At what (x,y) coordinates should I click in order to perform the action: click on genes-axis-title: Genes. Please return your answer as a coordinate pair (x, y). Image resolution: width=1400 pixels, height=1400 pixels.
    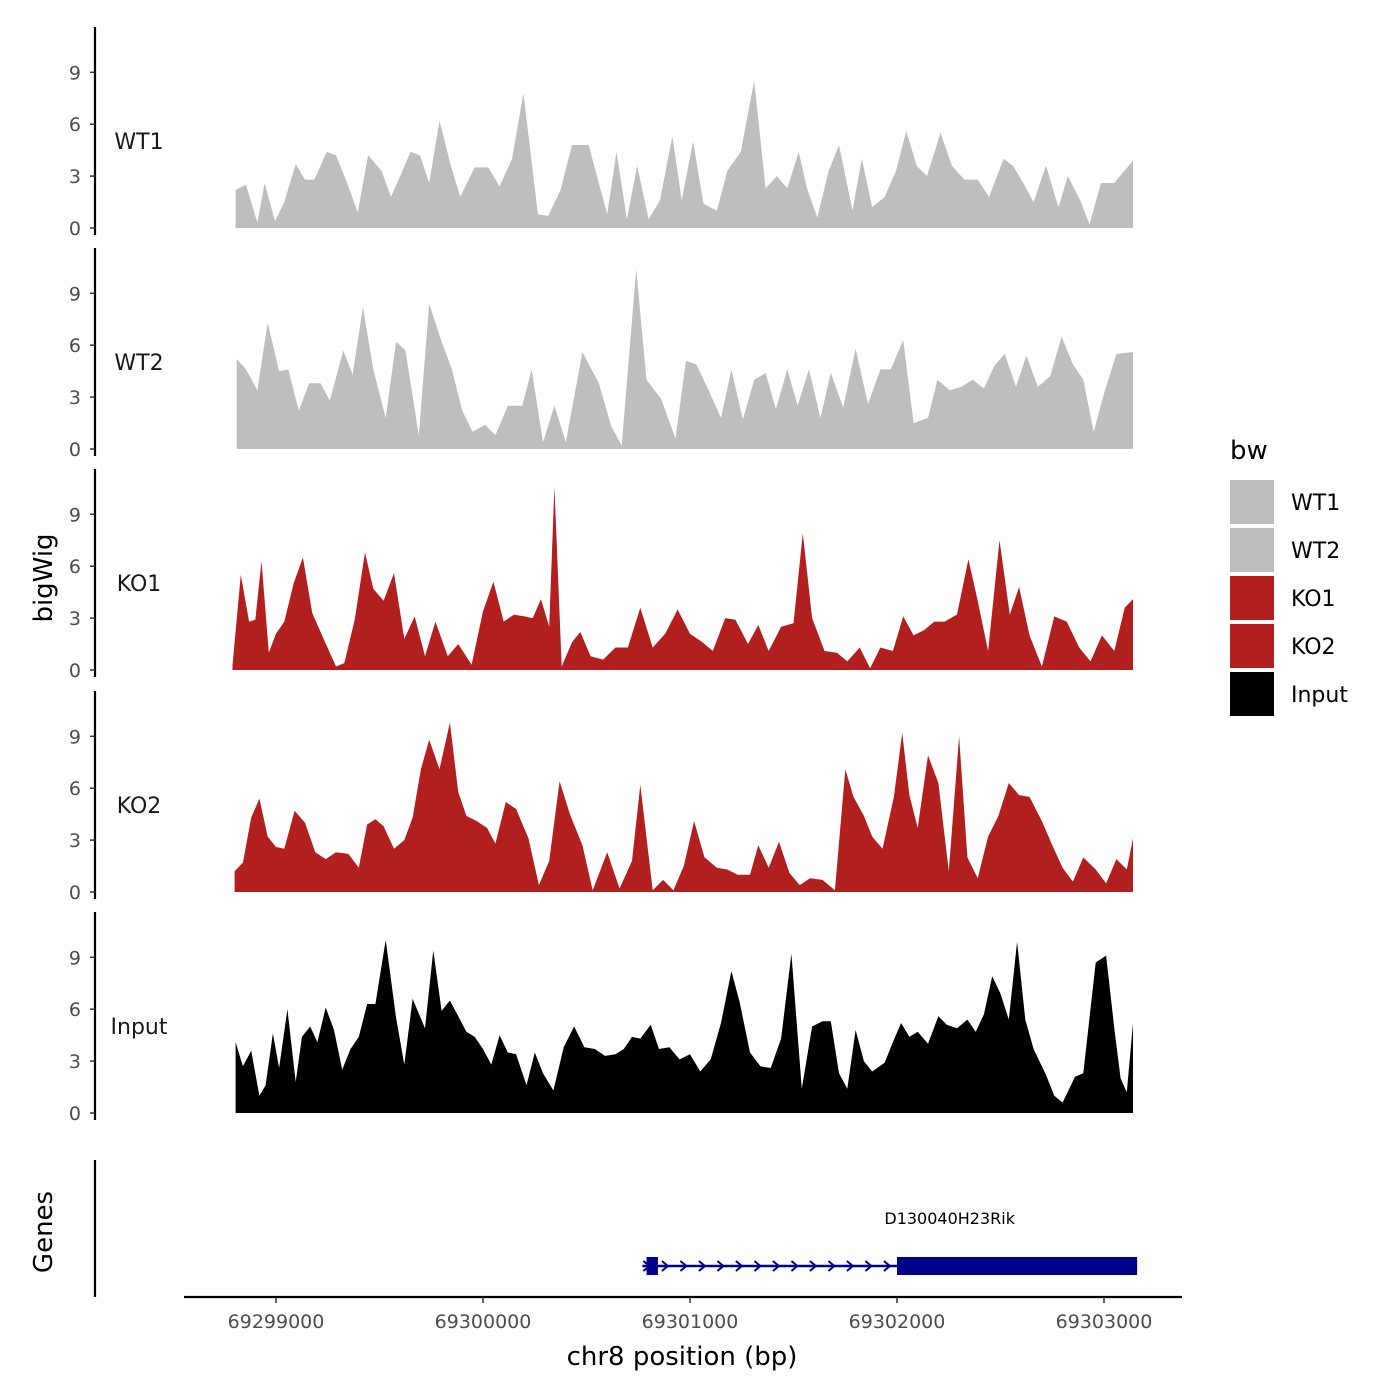
    Looking at the image, I should click on (44, 1232).